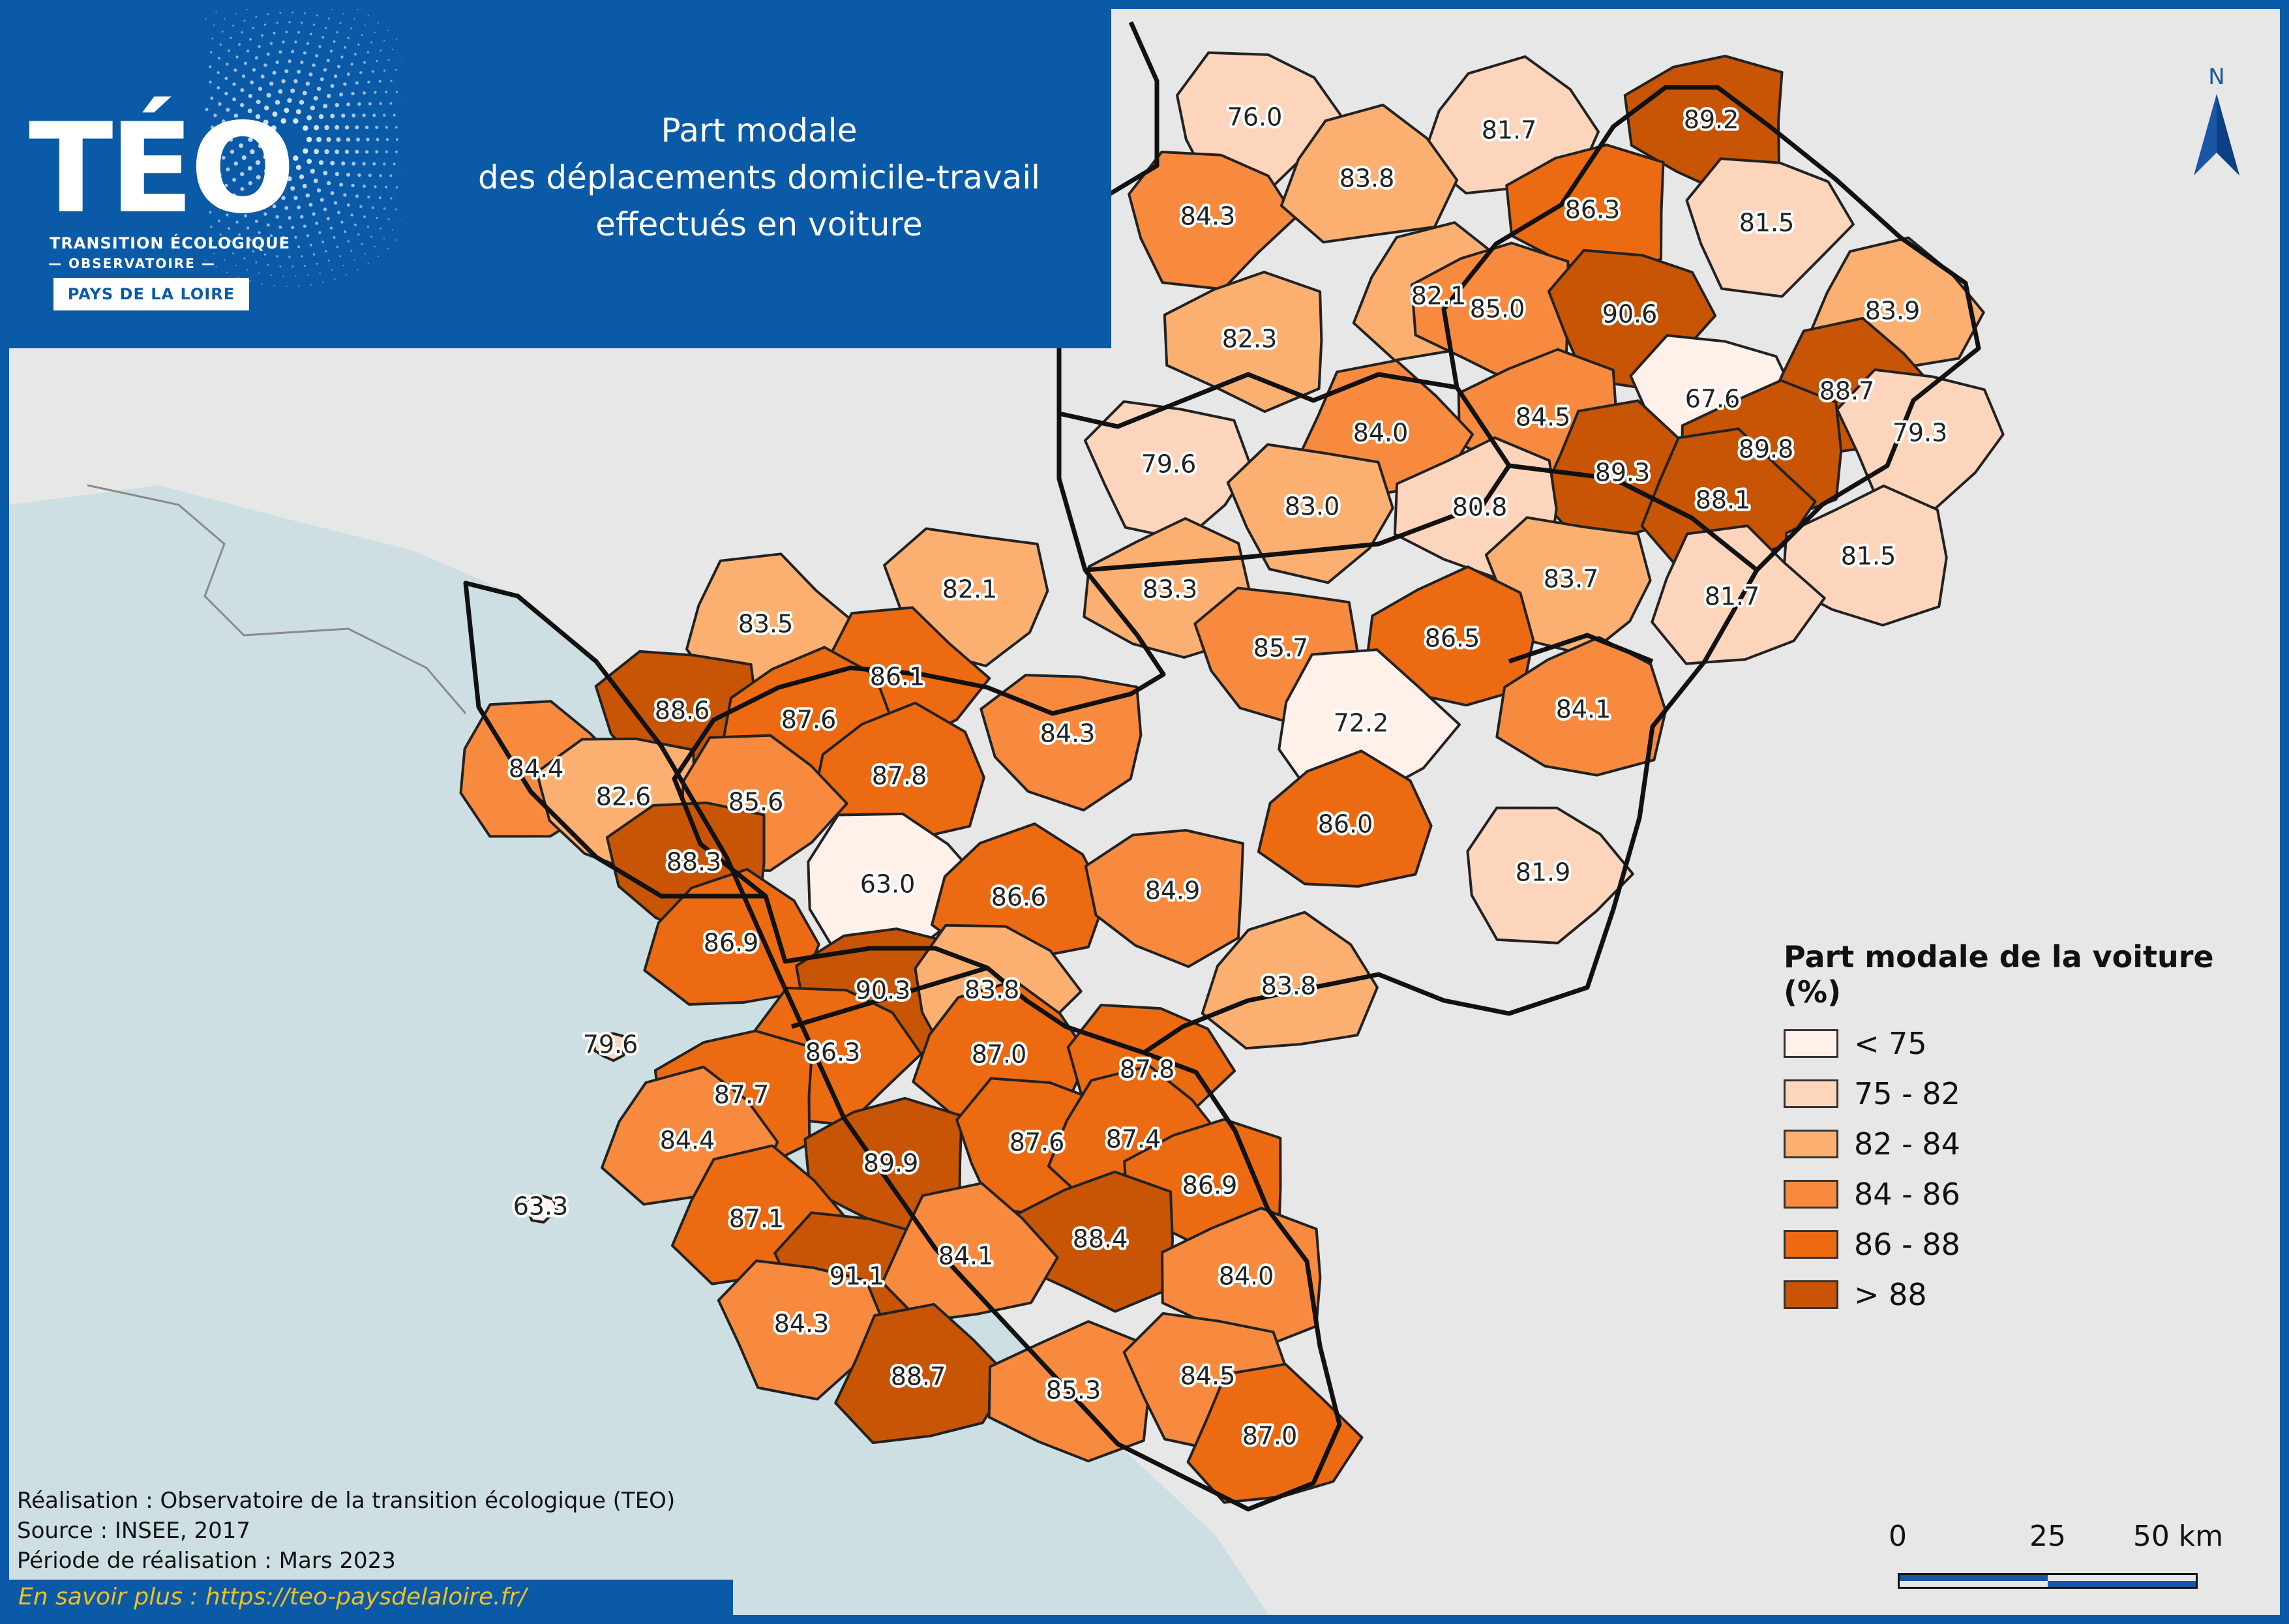  I want to click on legend-item: 84 - 86, so click(2012, 1200).